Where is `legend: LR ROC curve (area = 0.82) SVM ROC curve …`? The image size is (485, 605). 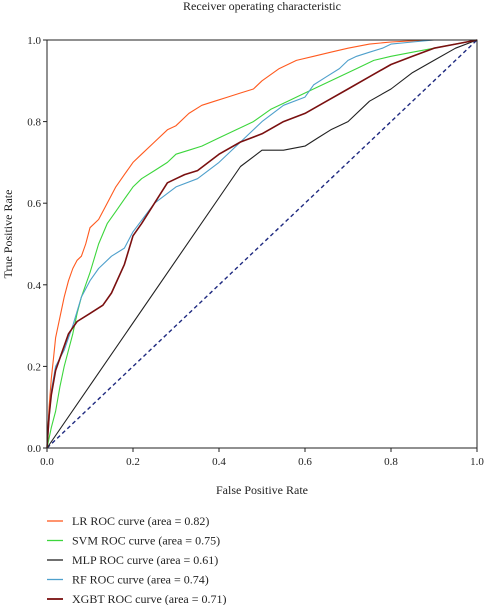
legend: LR ROC curve (area = 0.82) SVM ROC curve … is located at coordinates (137, 559).